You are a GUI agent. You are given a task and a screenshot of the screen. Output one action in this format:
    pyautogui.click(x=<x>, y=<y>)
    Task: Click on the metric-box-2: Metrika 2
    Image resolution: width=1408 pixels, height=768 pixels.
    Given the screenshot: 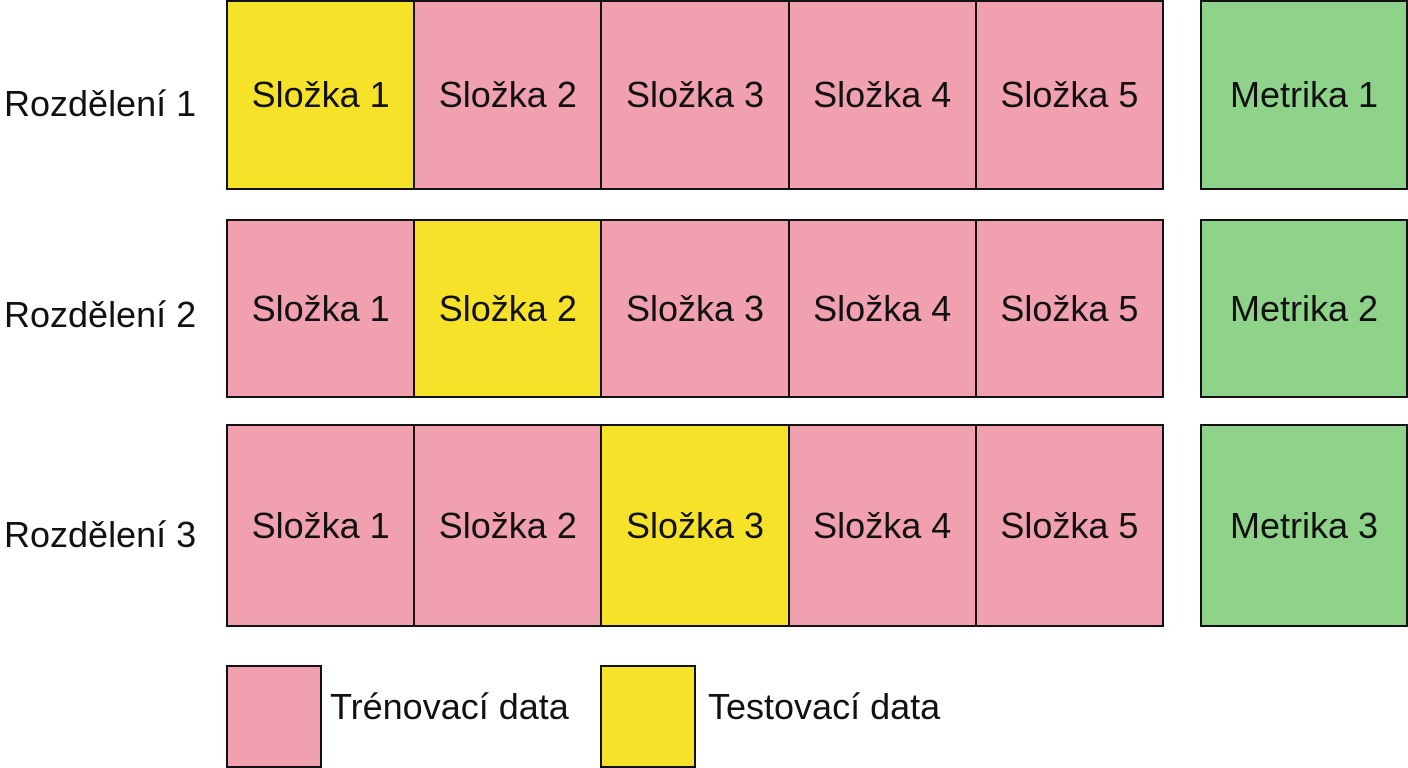 What is the action you would take?
    pyautogui.click(x=1304, y=308)
    